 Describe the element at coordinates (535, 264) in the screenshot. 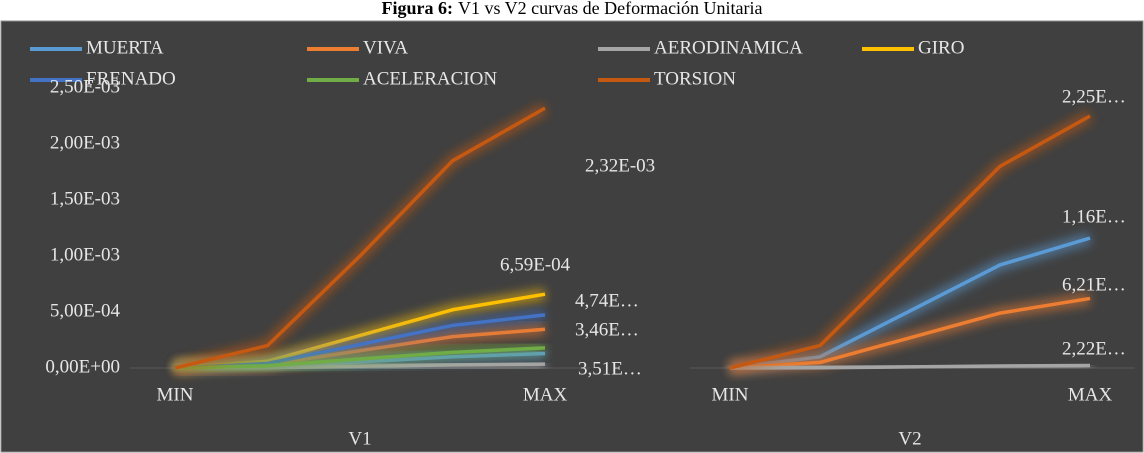

I see `data-label: 6,59E-04` at that location.